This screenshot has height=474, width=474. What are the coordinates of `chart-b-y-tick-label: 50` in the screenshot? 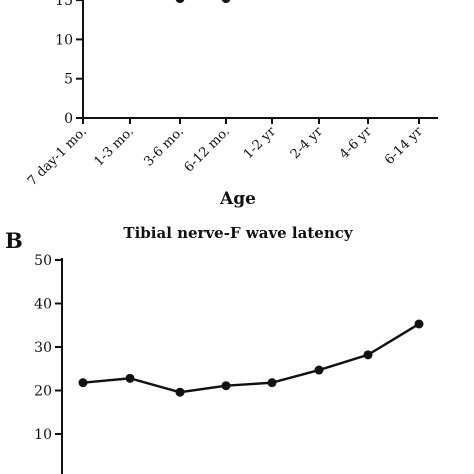 It's located at (43, 261).